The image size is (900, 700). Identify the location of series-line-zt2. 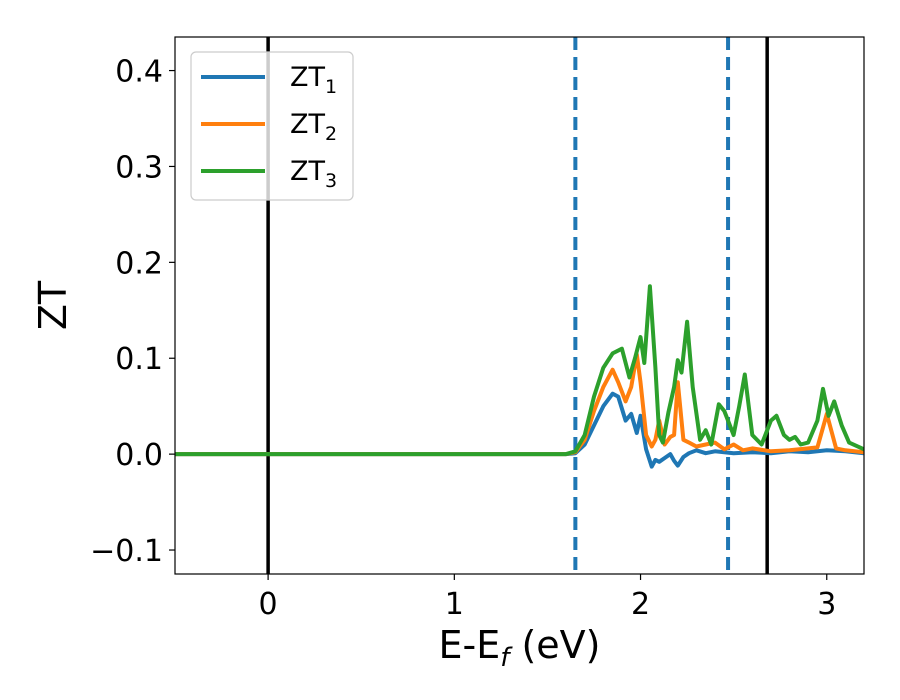
(519, 404).